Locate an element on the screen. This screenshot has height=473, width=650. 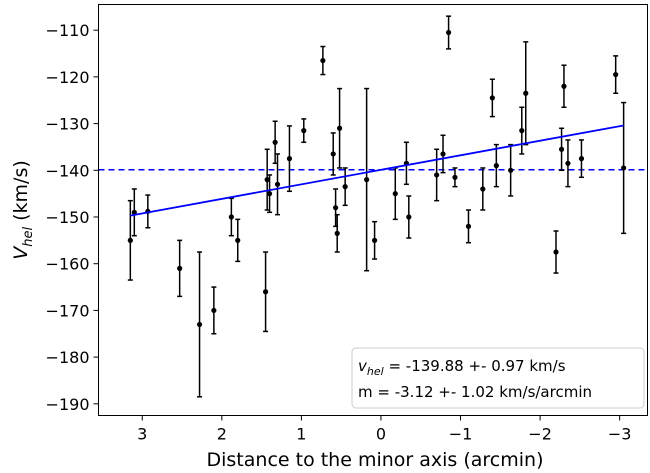
y-tick-label: −150 is located at coordinates (68, 217).